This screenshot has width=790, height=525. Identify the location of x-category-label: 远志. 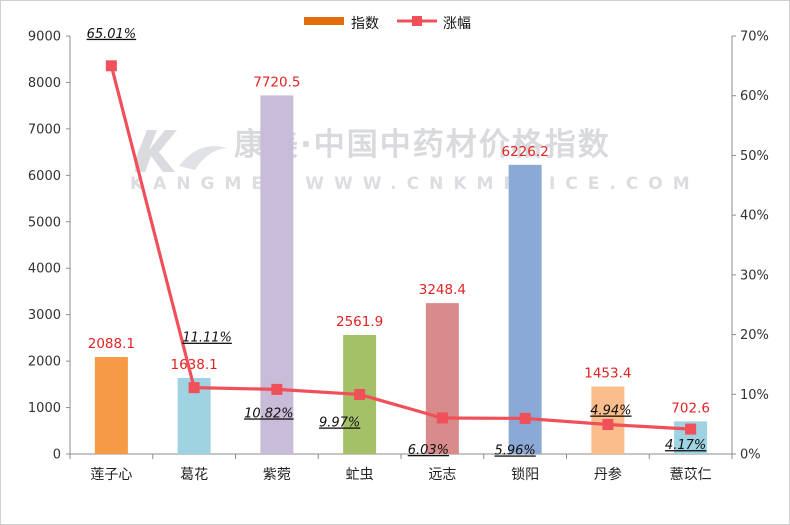
(442, 475).